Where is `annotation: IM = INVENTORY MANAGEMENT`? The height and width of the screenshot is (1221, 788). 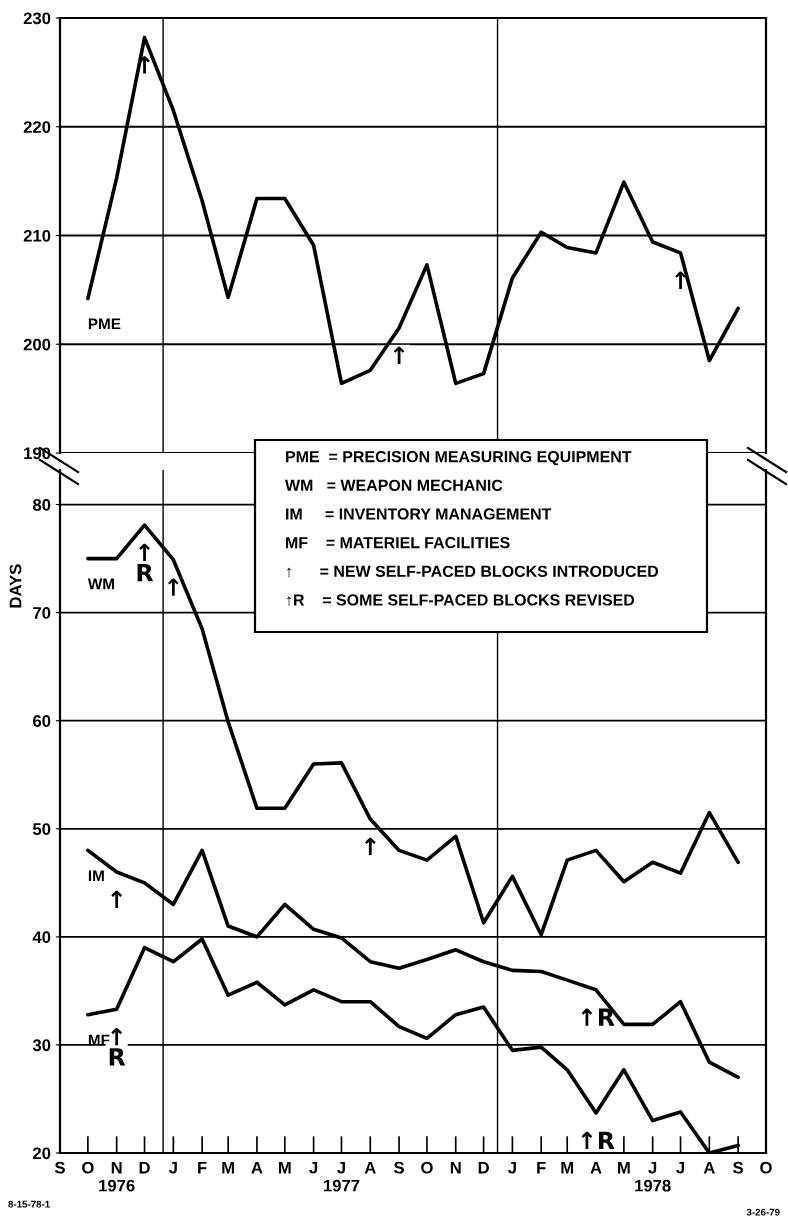 annotation: IM = INVENTORY MANAGEMENT is located at coordinates (419, 514).